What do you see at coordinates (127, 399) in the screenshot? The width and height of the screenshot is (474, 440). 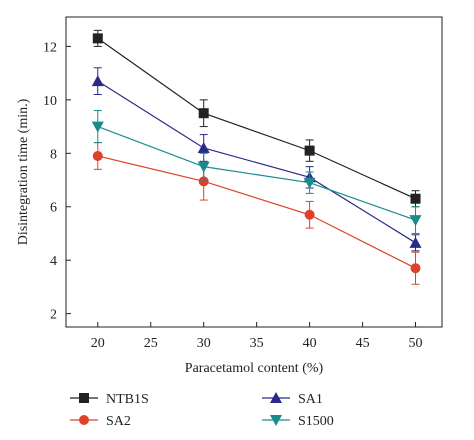 I see `legend-label: NTB1S` at bounding box center [127, 399].